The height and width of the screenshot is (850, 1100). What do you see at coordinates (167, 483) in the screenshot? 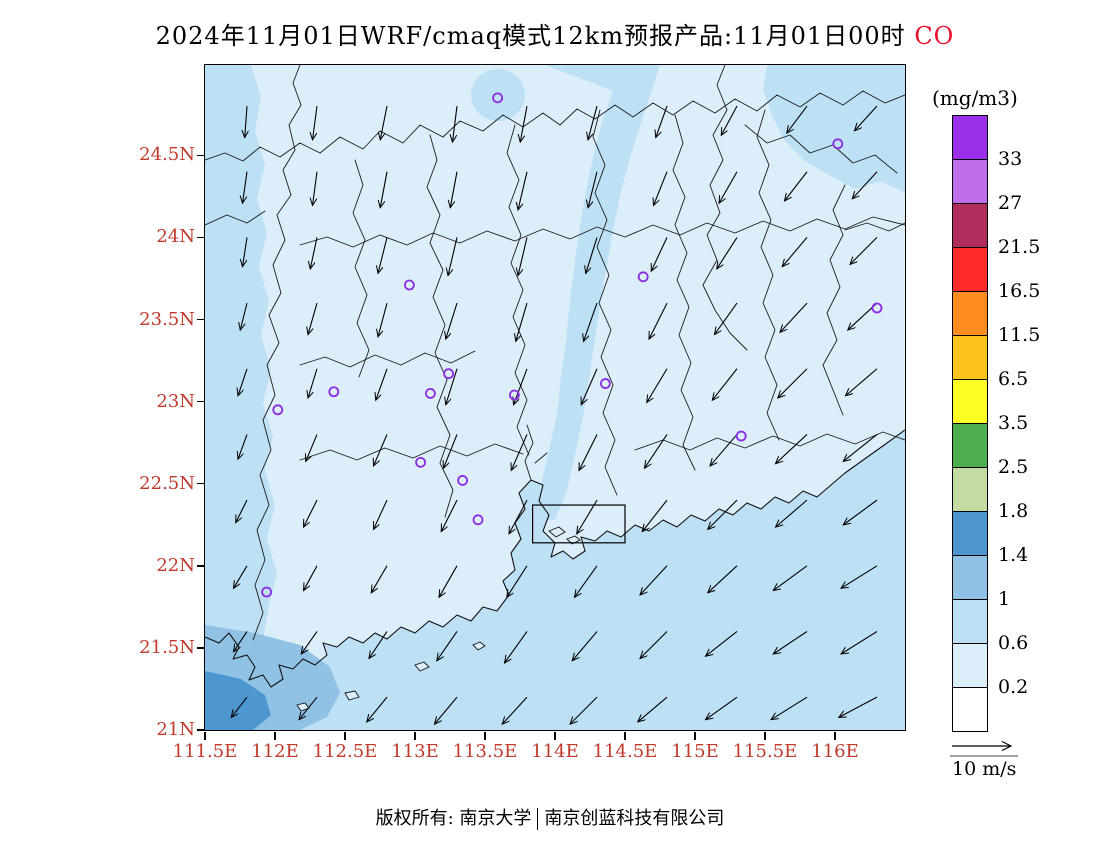
I see `lat-tick-label: 22.5N` at bounding box center [167, 483].